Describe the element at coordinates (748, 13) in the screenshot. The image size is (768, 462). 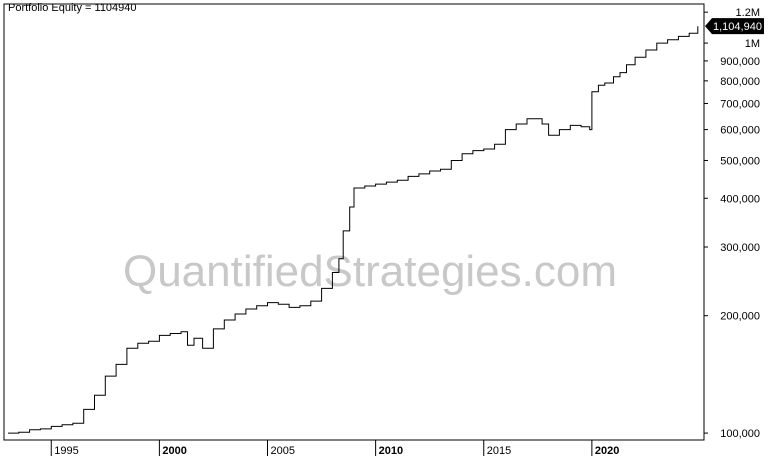
I see `y-tick-label: 1.2M` at that location.